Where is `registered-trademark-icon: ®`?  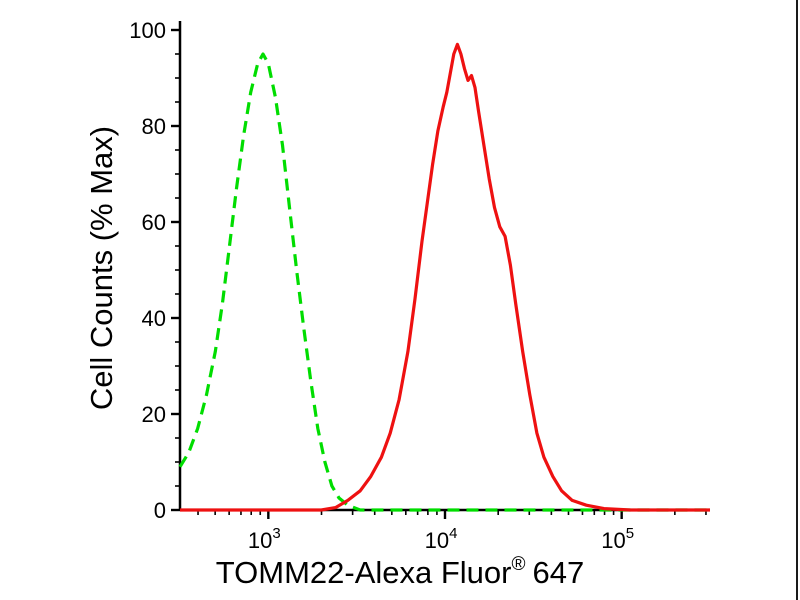 registered-trademark-icon: ® is located at coordinates (519, 564).